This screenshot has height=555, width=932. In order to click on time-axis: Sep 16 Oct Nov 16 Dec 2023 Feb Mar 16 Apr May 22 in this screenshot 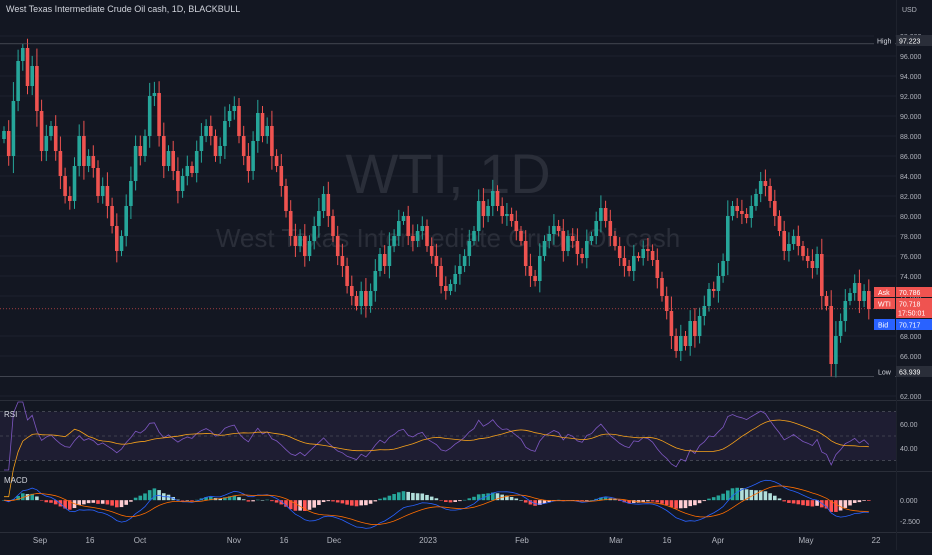, I will do `click(457, 540)`.